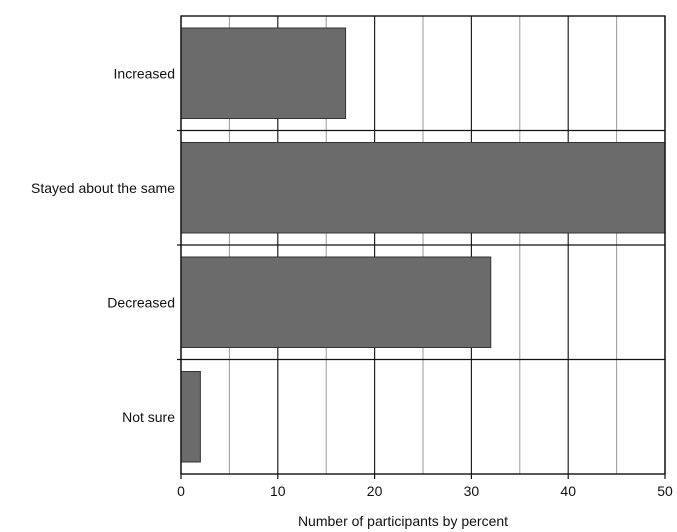 The image size is (677, 532). Describe the element at coordinates (103, 188) in the screenshot. I see `category-label: Stayed about the same` at that location.